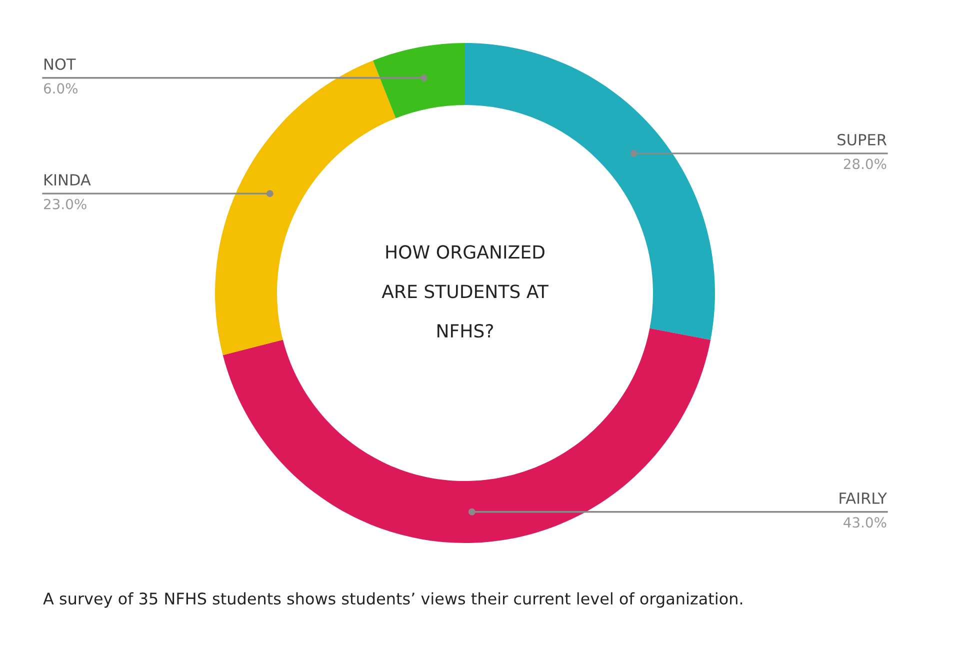  What do you see at coordinates (862, 140) in the screenshot?
I see `slice-label: SUPER` at bounding box center [862, 140].